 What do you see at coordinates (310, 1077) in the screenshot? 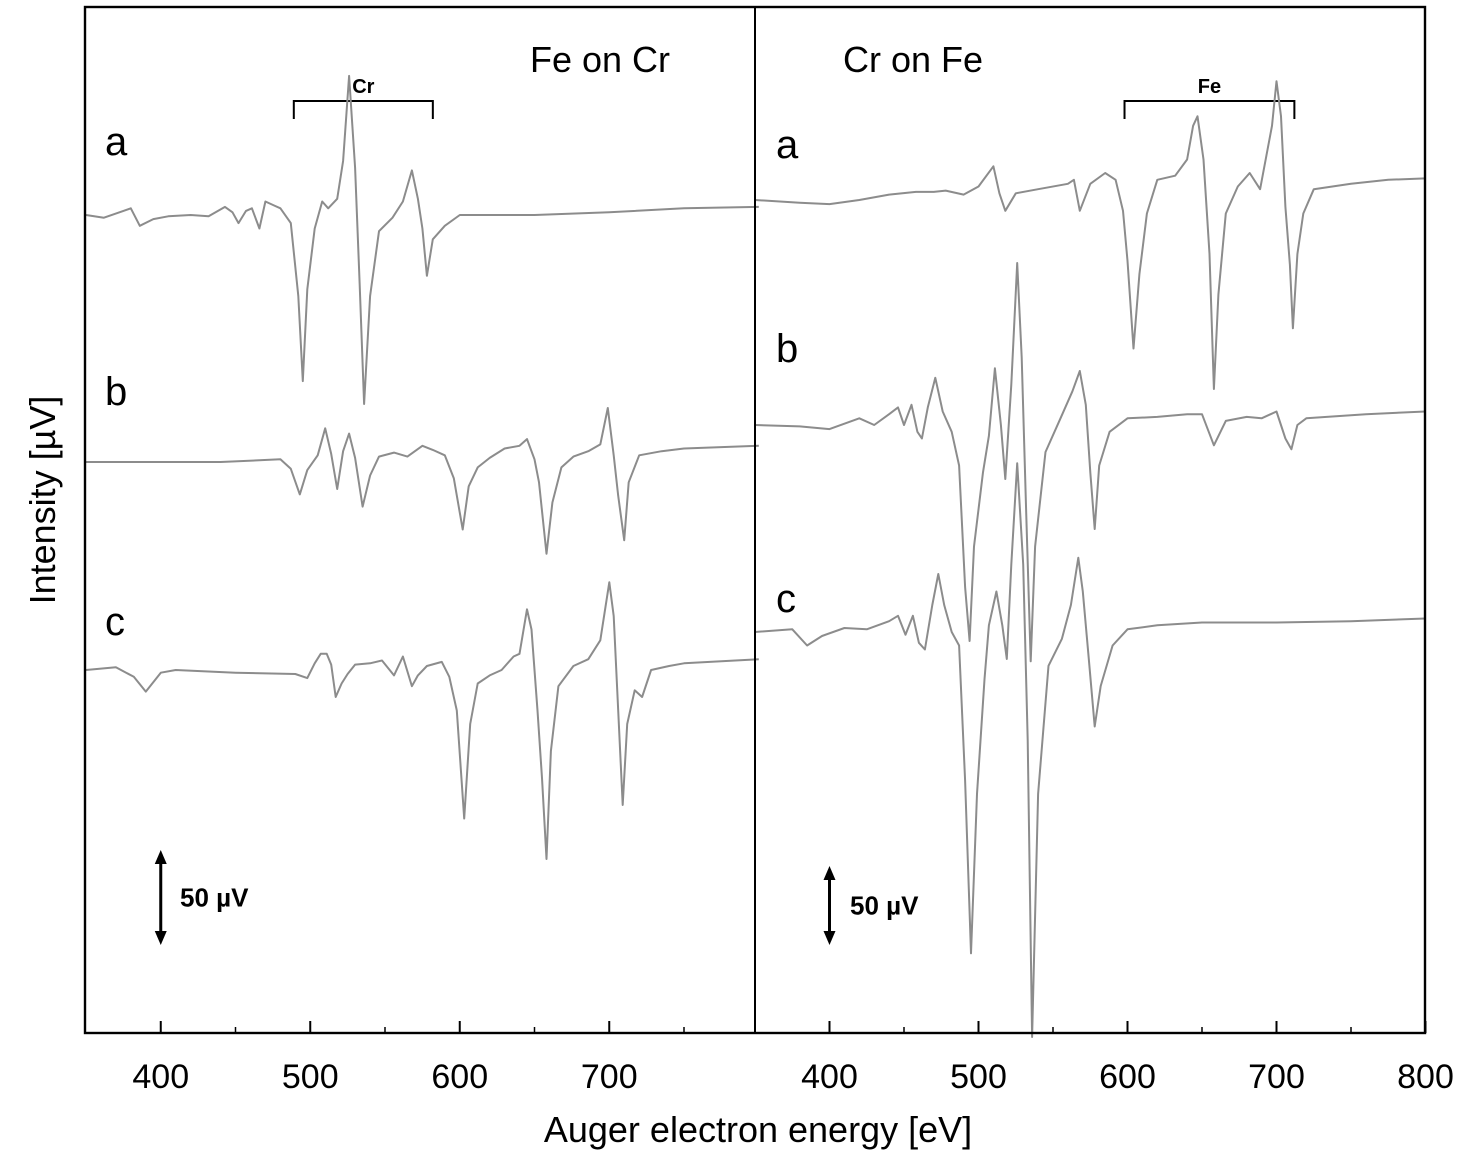
I see `x-tick-label-0-500: 500` at bounding box center [310, 1077].